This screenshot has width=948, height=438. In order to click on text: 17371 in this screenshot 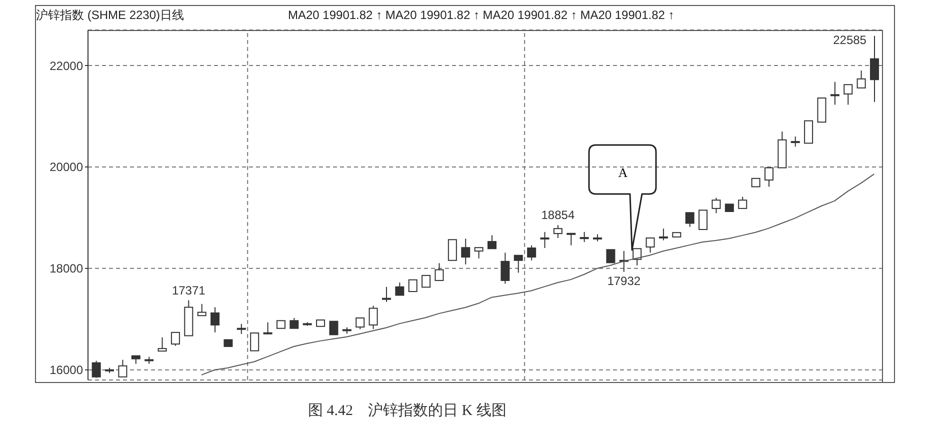, I will do `click(189, 290)`.